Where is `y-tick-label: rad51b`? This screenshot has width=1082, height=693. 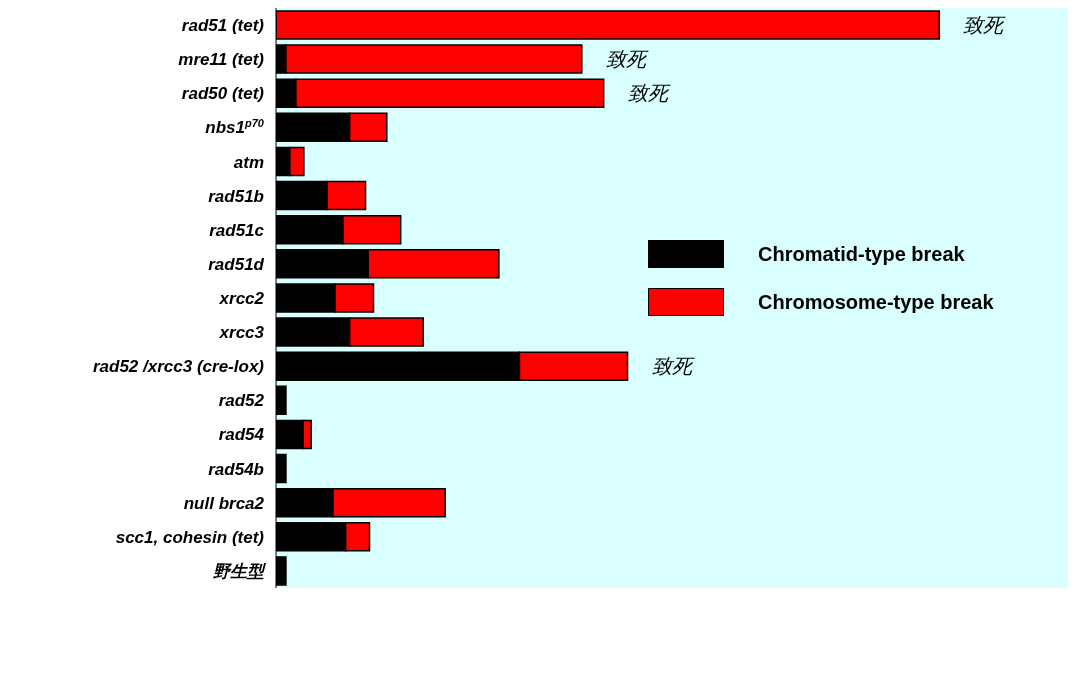 y-tick-label: rad51b is located at coordinates (236, 196).